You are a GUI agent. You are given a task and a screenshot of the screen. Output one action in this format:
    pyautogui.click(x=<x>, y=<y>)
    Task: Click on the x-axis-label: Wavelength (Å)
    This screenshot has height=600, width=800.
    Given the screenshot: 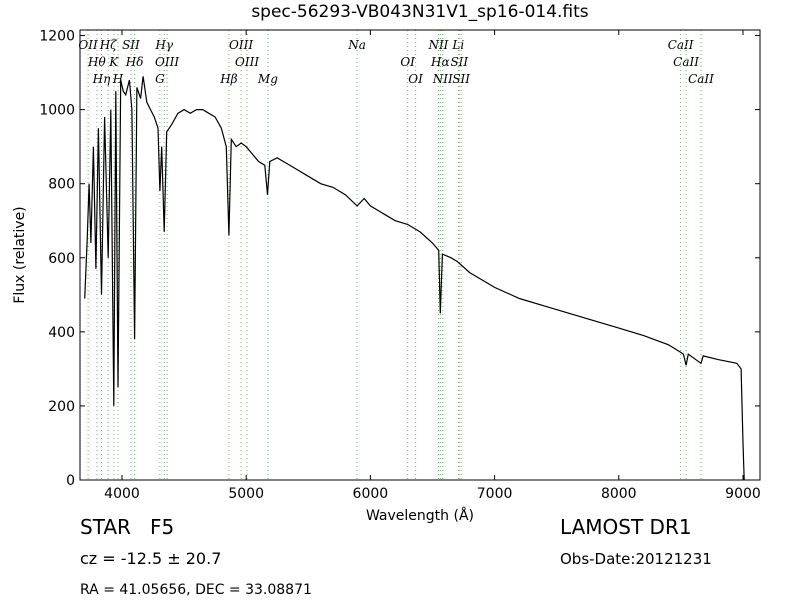 What is the action you would take?
    pyautogui.click(x=420, y=515)
    